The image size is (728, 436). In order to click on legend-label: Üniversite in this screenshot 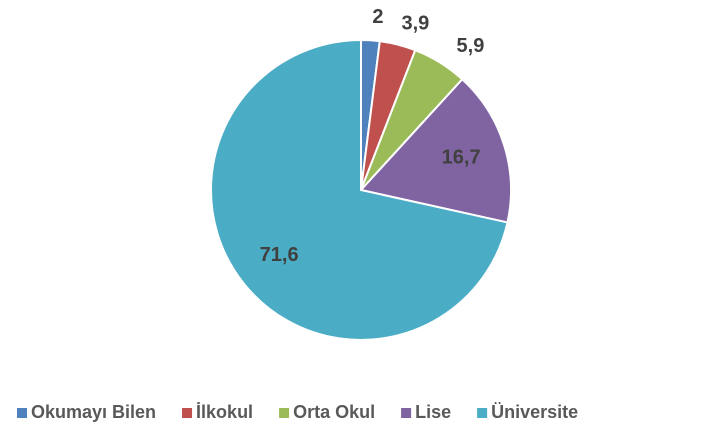, I will do `click(534, 412)`.